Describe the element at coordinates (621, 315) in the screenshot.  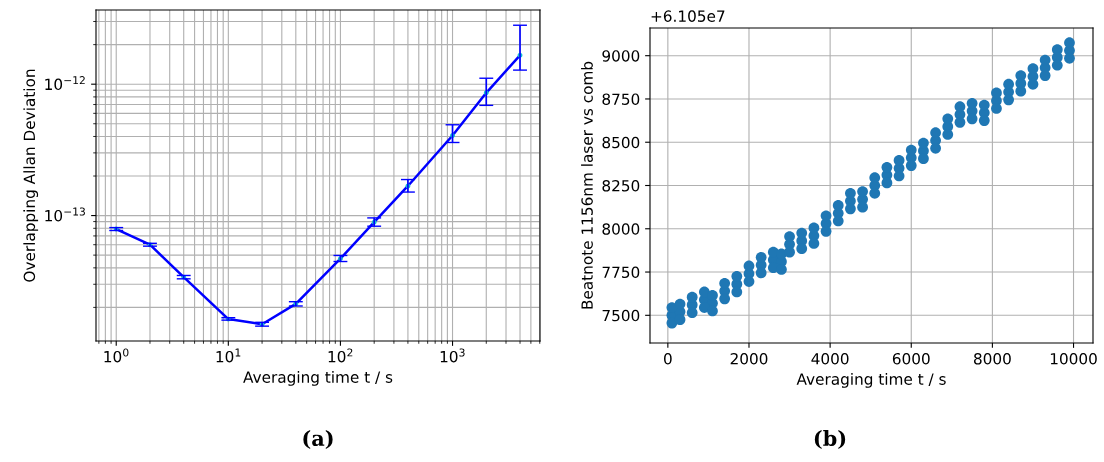
I see `y-tick-label: 7500` at that location.